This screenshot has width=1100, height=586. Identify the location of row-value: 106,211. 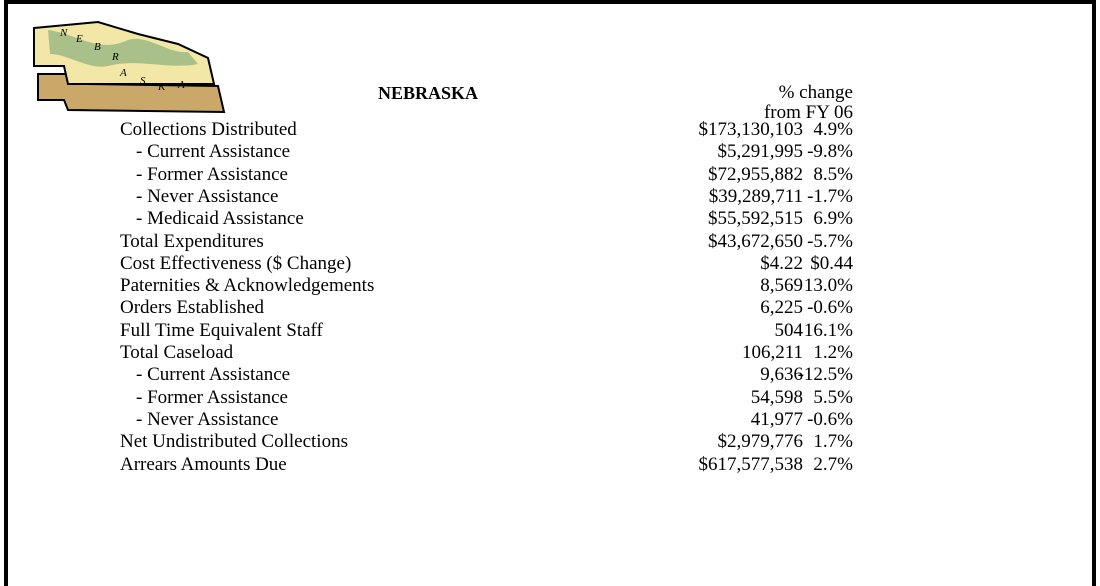
(772, 352).